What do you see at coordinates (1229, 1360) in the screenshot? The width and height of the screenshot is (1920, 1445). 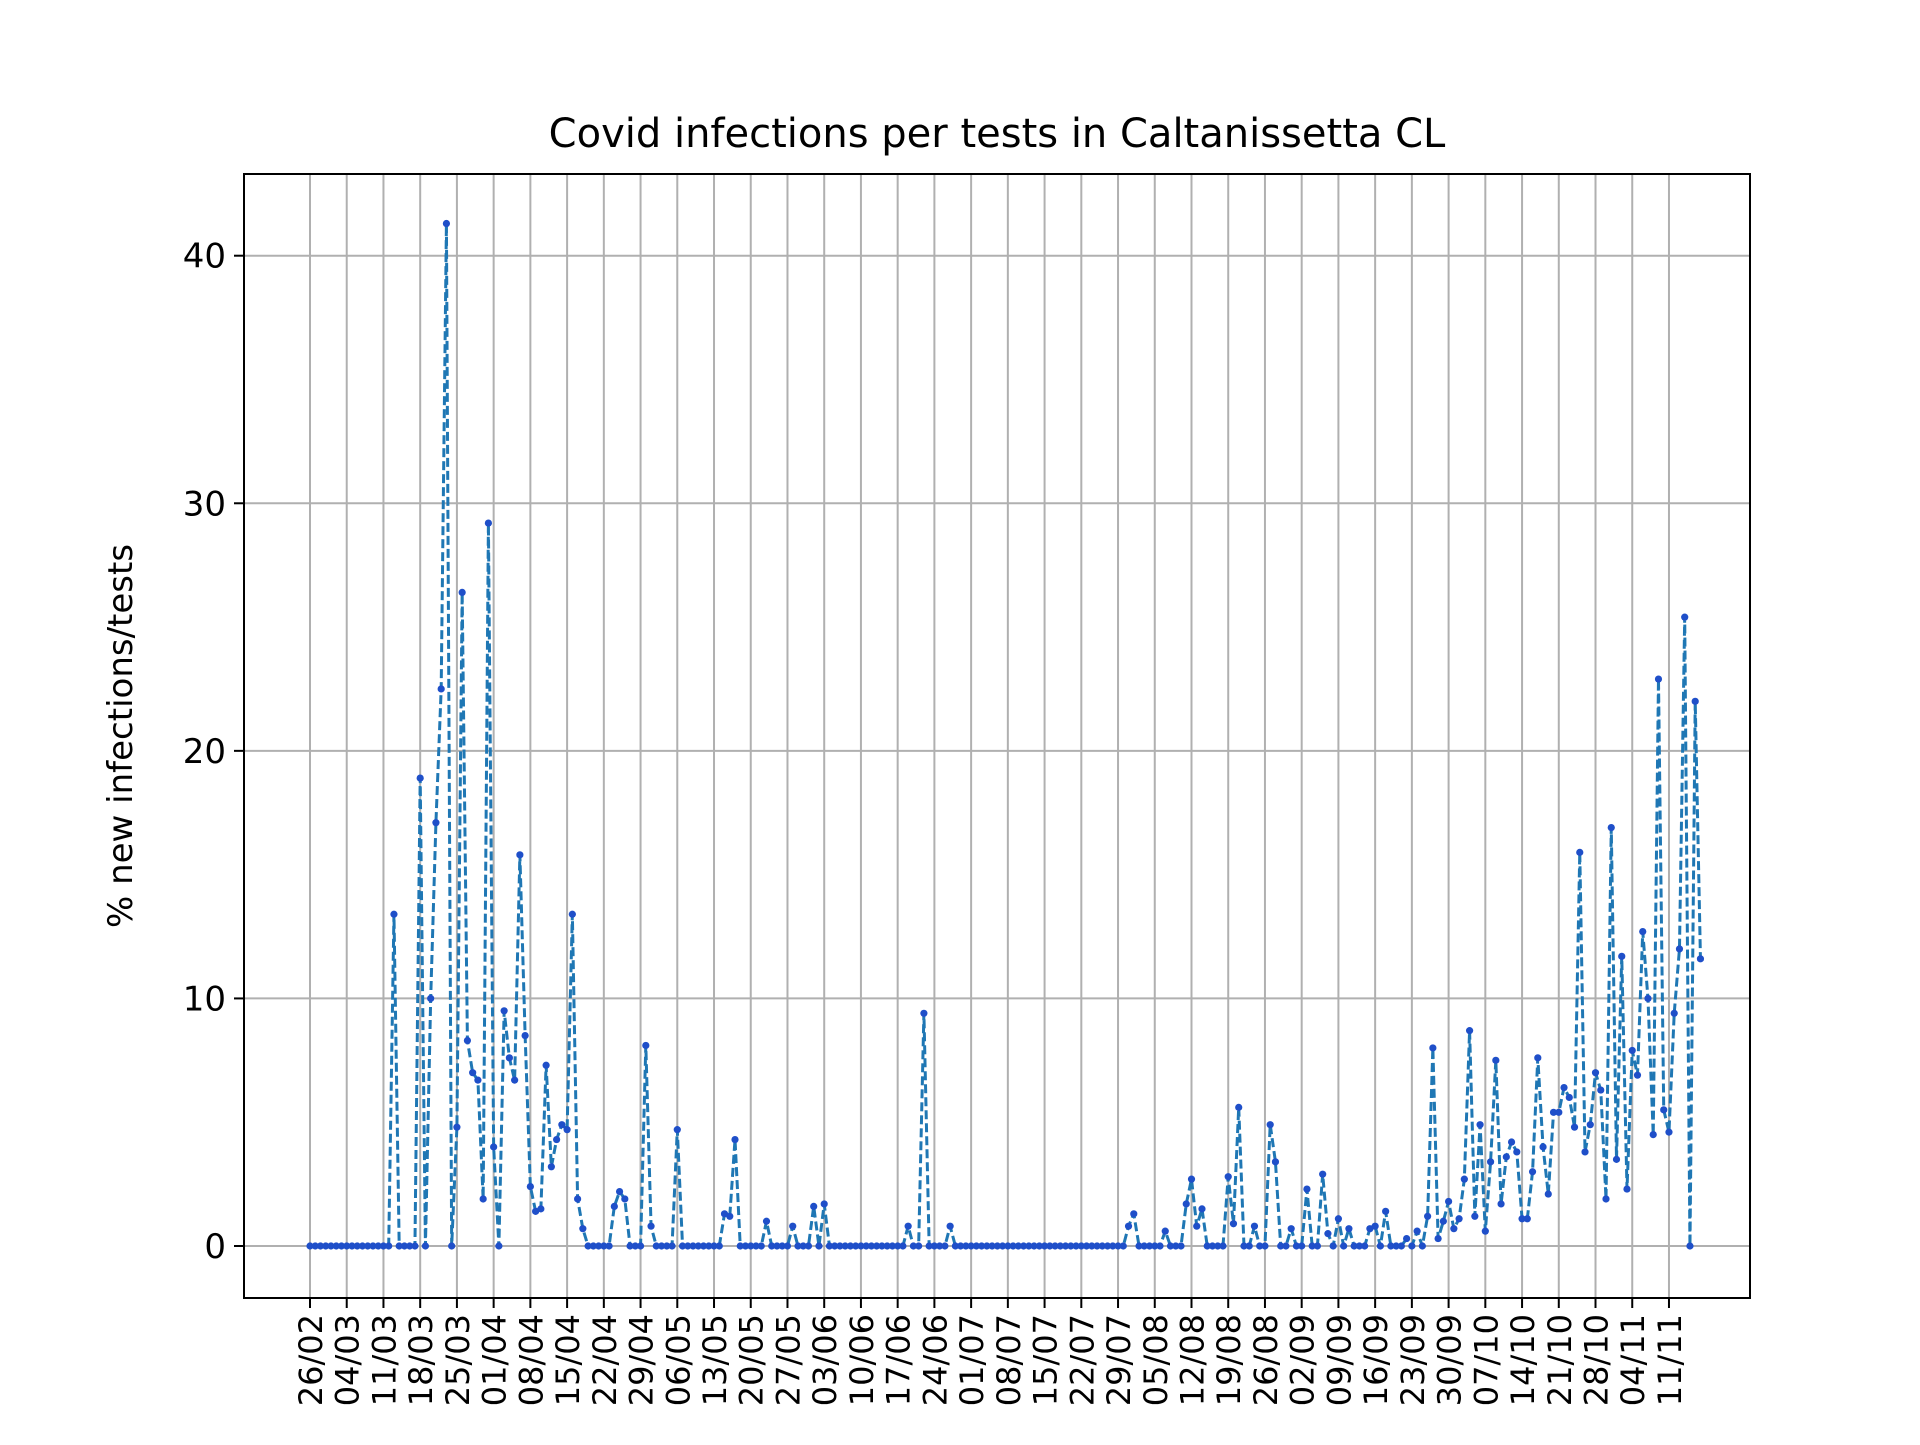 I see `x-tick-label: 19/08` at bounding box center [1229, 1360].